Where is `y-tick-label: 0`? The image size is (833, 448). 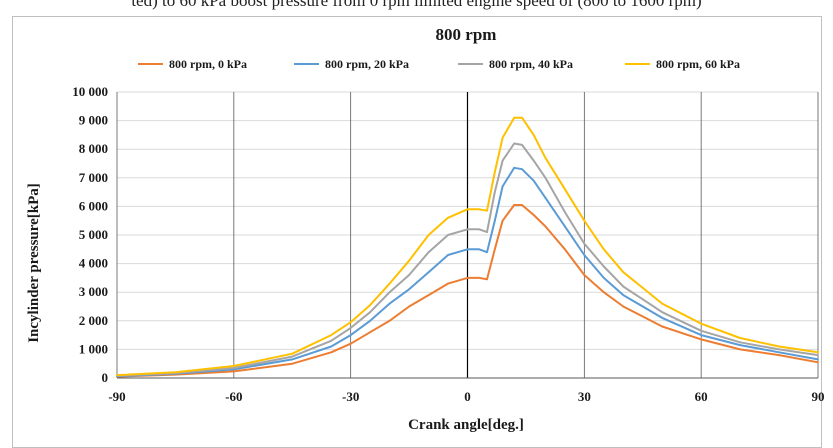 y-tick-label: 0 is located at coordinates (105, 377).